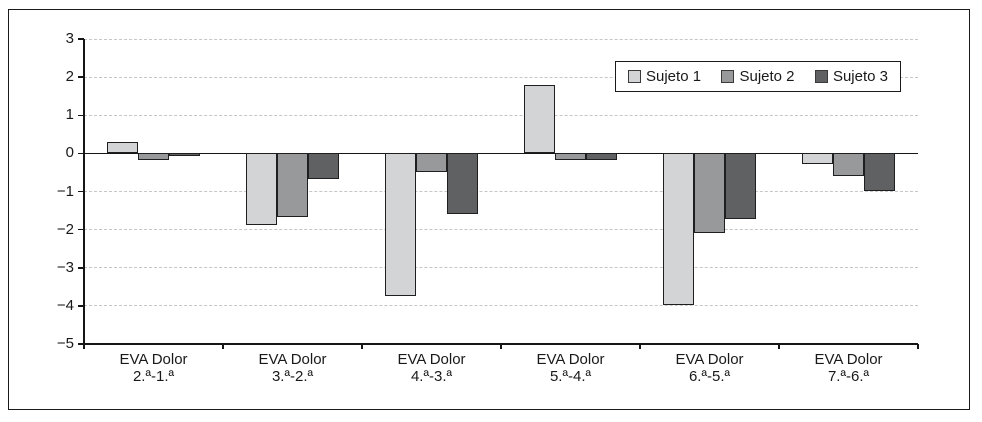 The height and width of the screenshot is (422, 982). Describe the element at coordinates (634, 76) in the screenshot. I see `legend-swatch-sujeto-1-icon` at that location.